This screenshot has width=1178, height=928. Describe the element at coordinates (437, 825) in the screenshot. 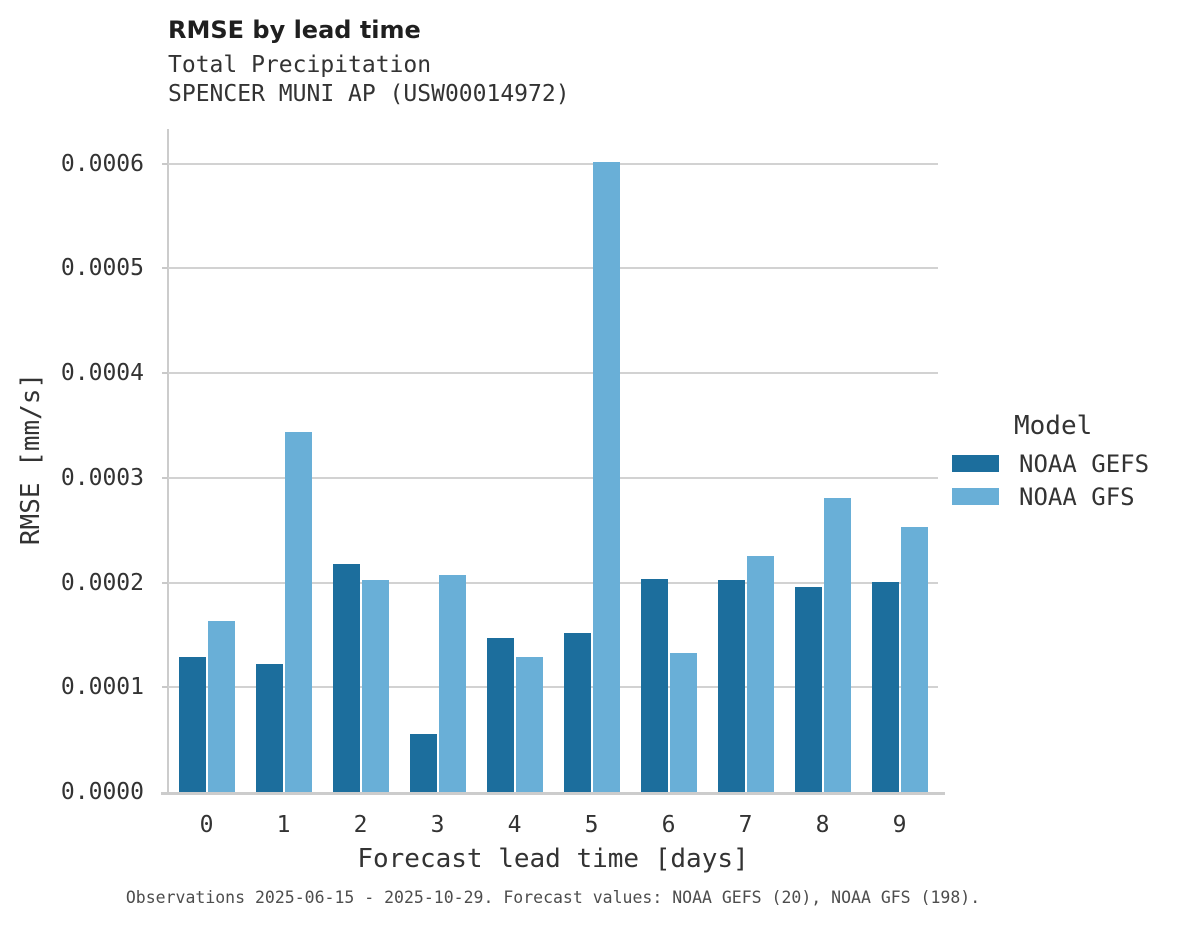

I see `x-tick-label-3: 3` at that location.